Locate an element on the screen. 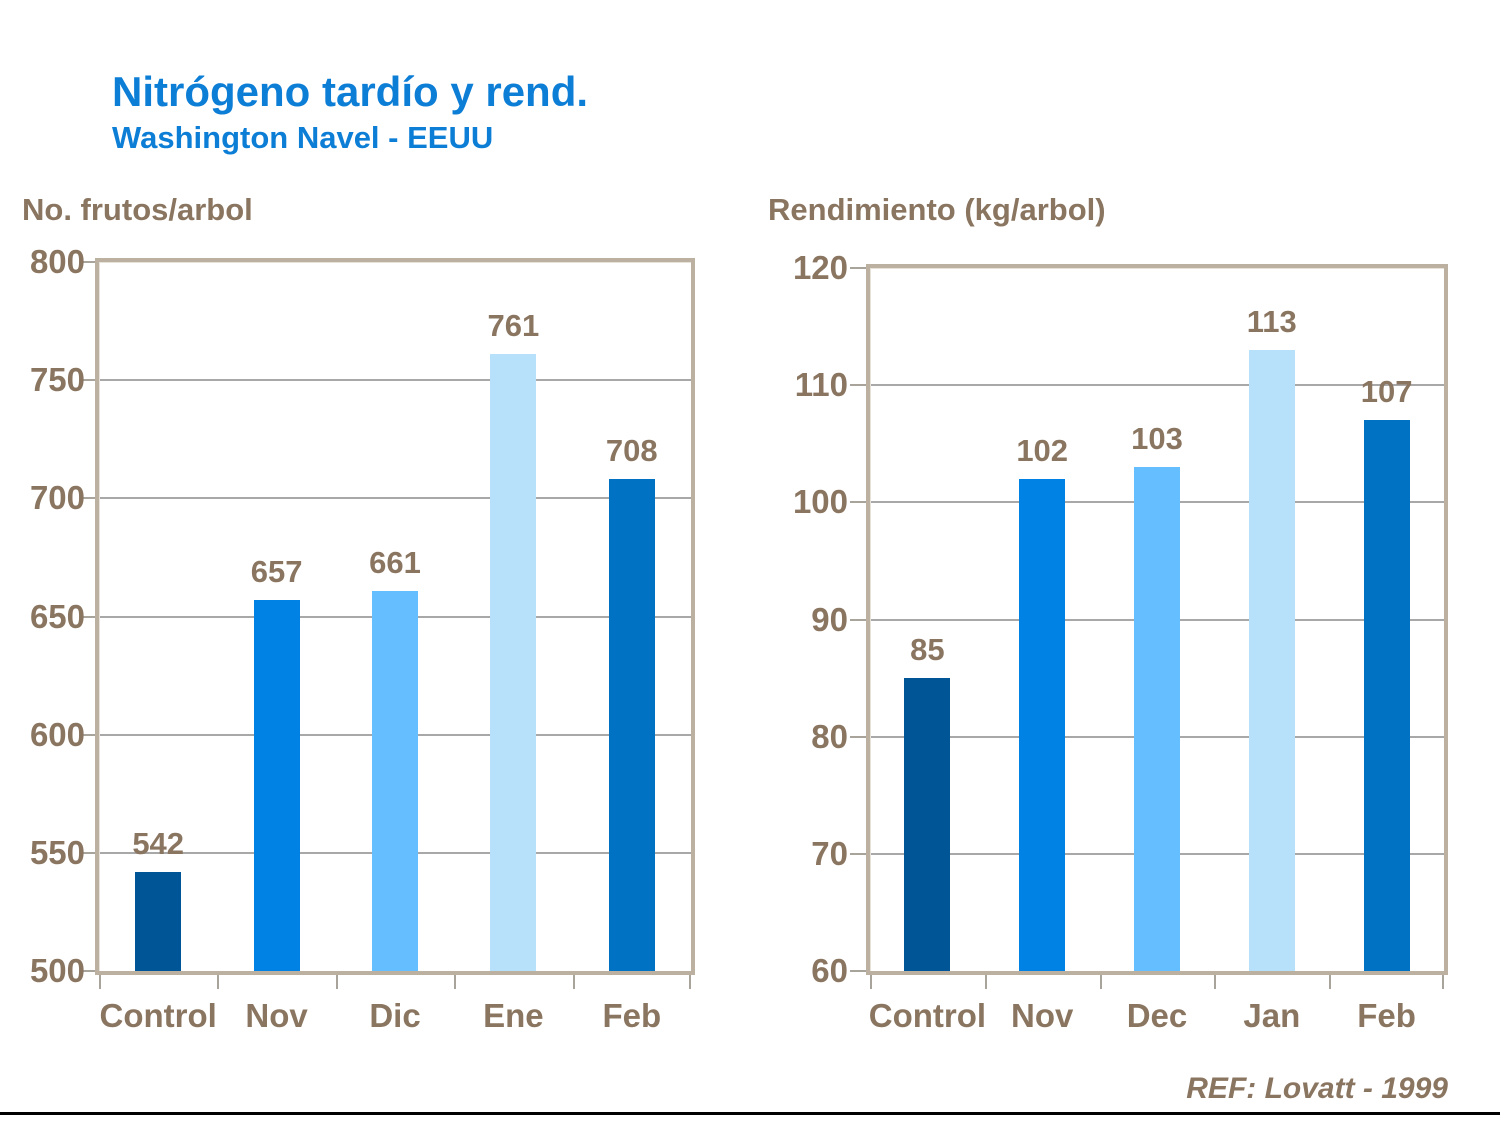  y-axis-label: 120 is located at coordinates (820, 267).